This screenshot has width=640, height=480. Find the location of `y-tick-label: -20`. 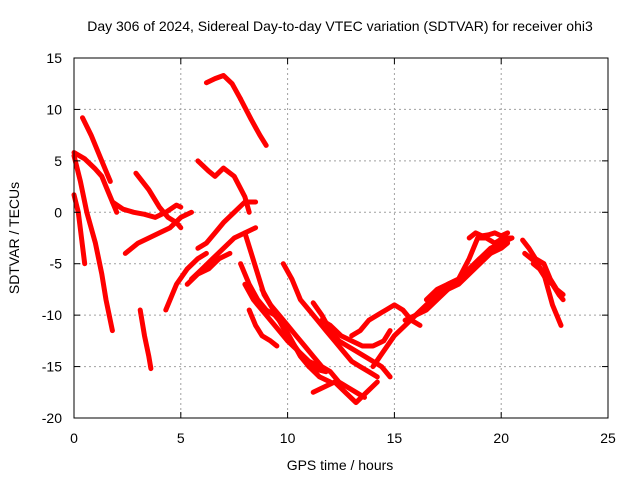

y-tick-label: -20 is located at coordinates (52, 418).